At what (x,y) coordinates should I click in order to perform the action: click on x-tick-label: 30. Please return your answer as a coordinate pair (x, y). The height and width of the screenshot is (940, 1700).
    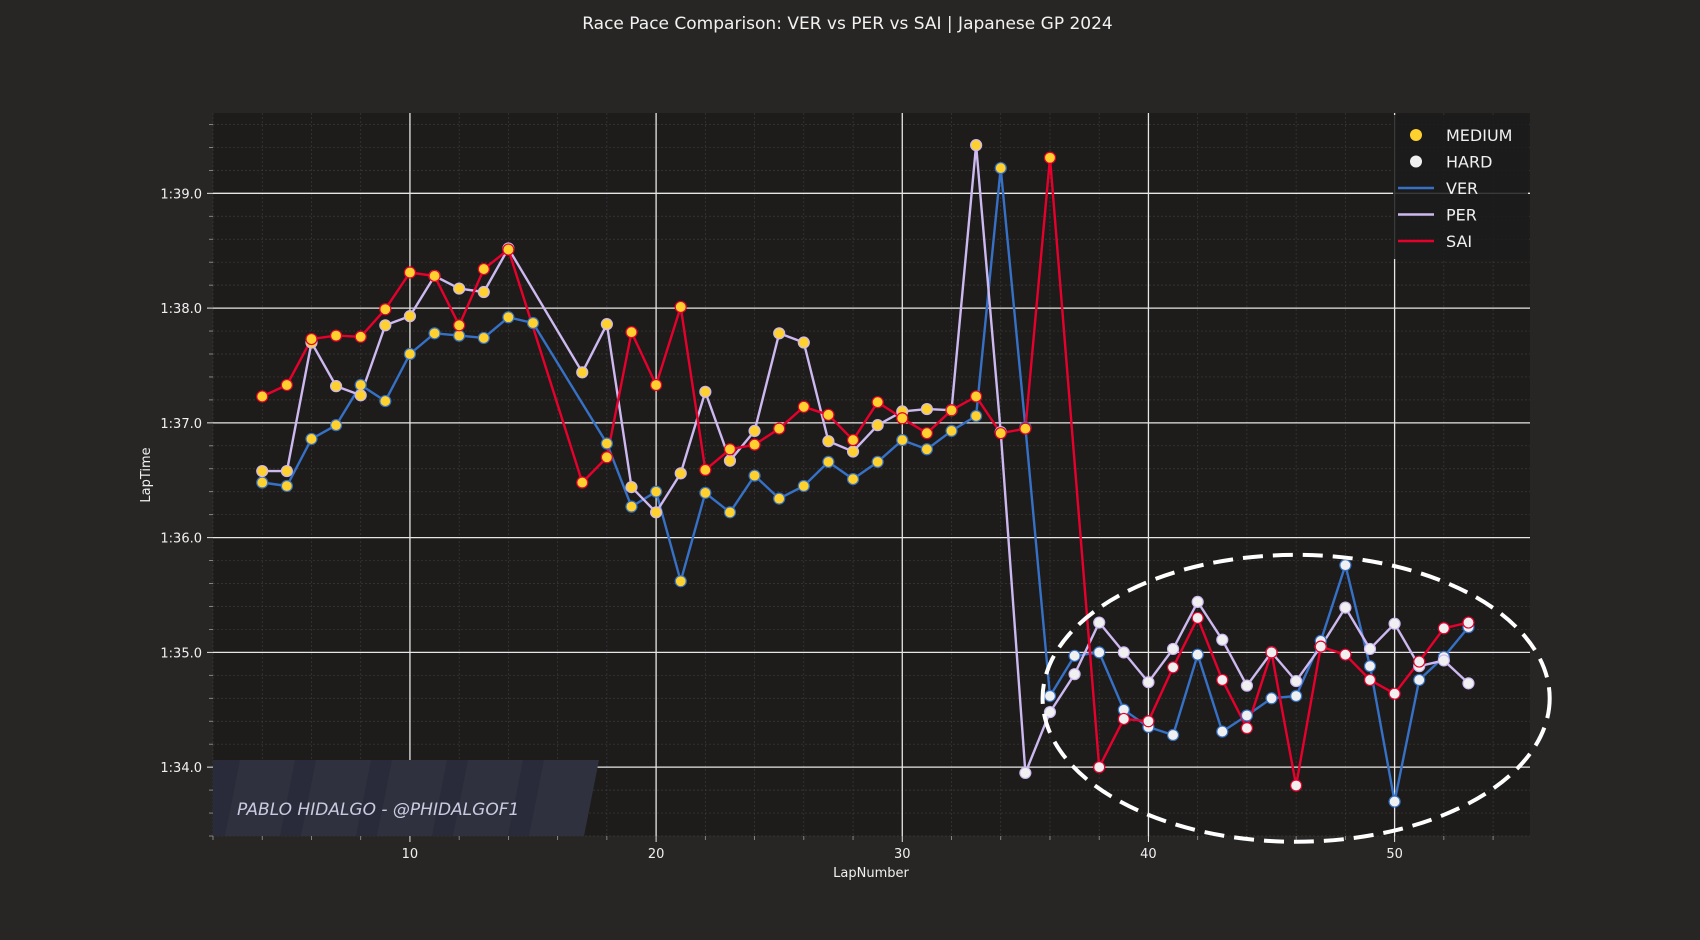
    Looking at the image, I should click on (902, 854).